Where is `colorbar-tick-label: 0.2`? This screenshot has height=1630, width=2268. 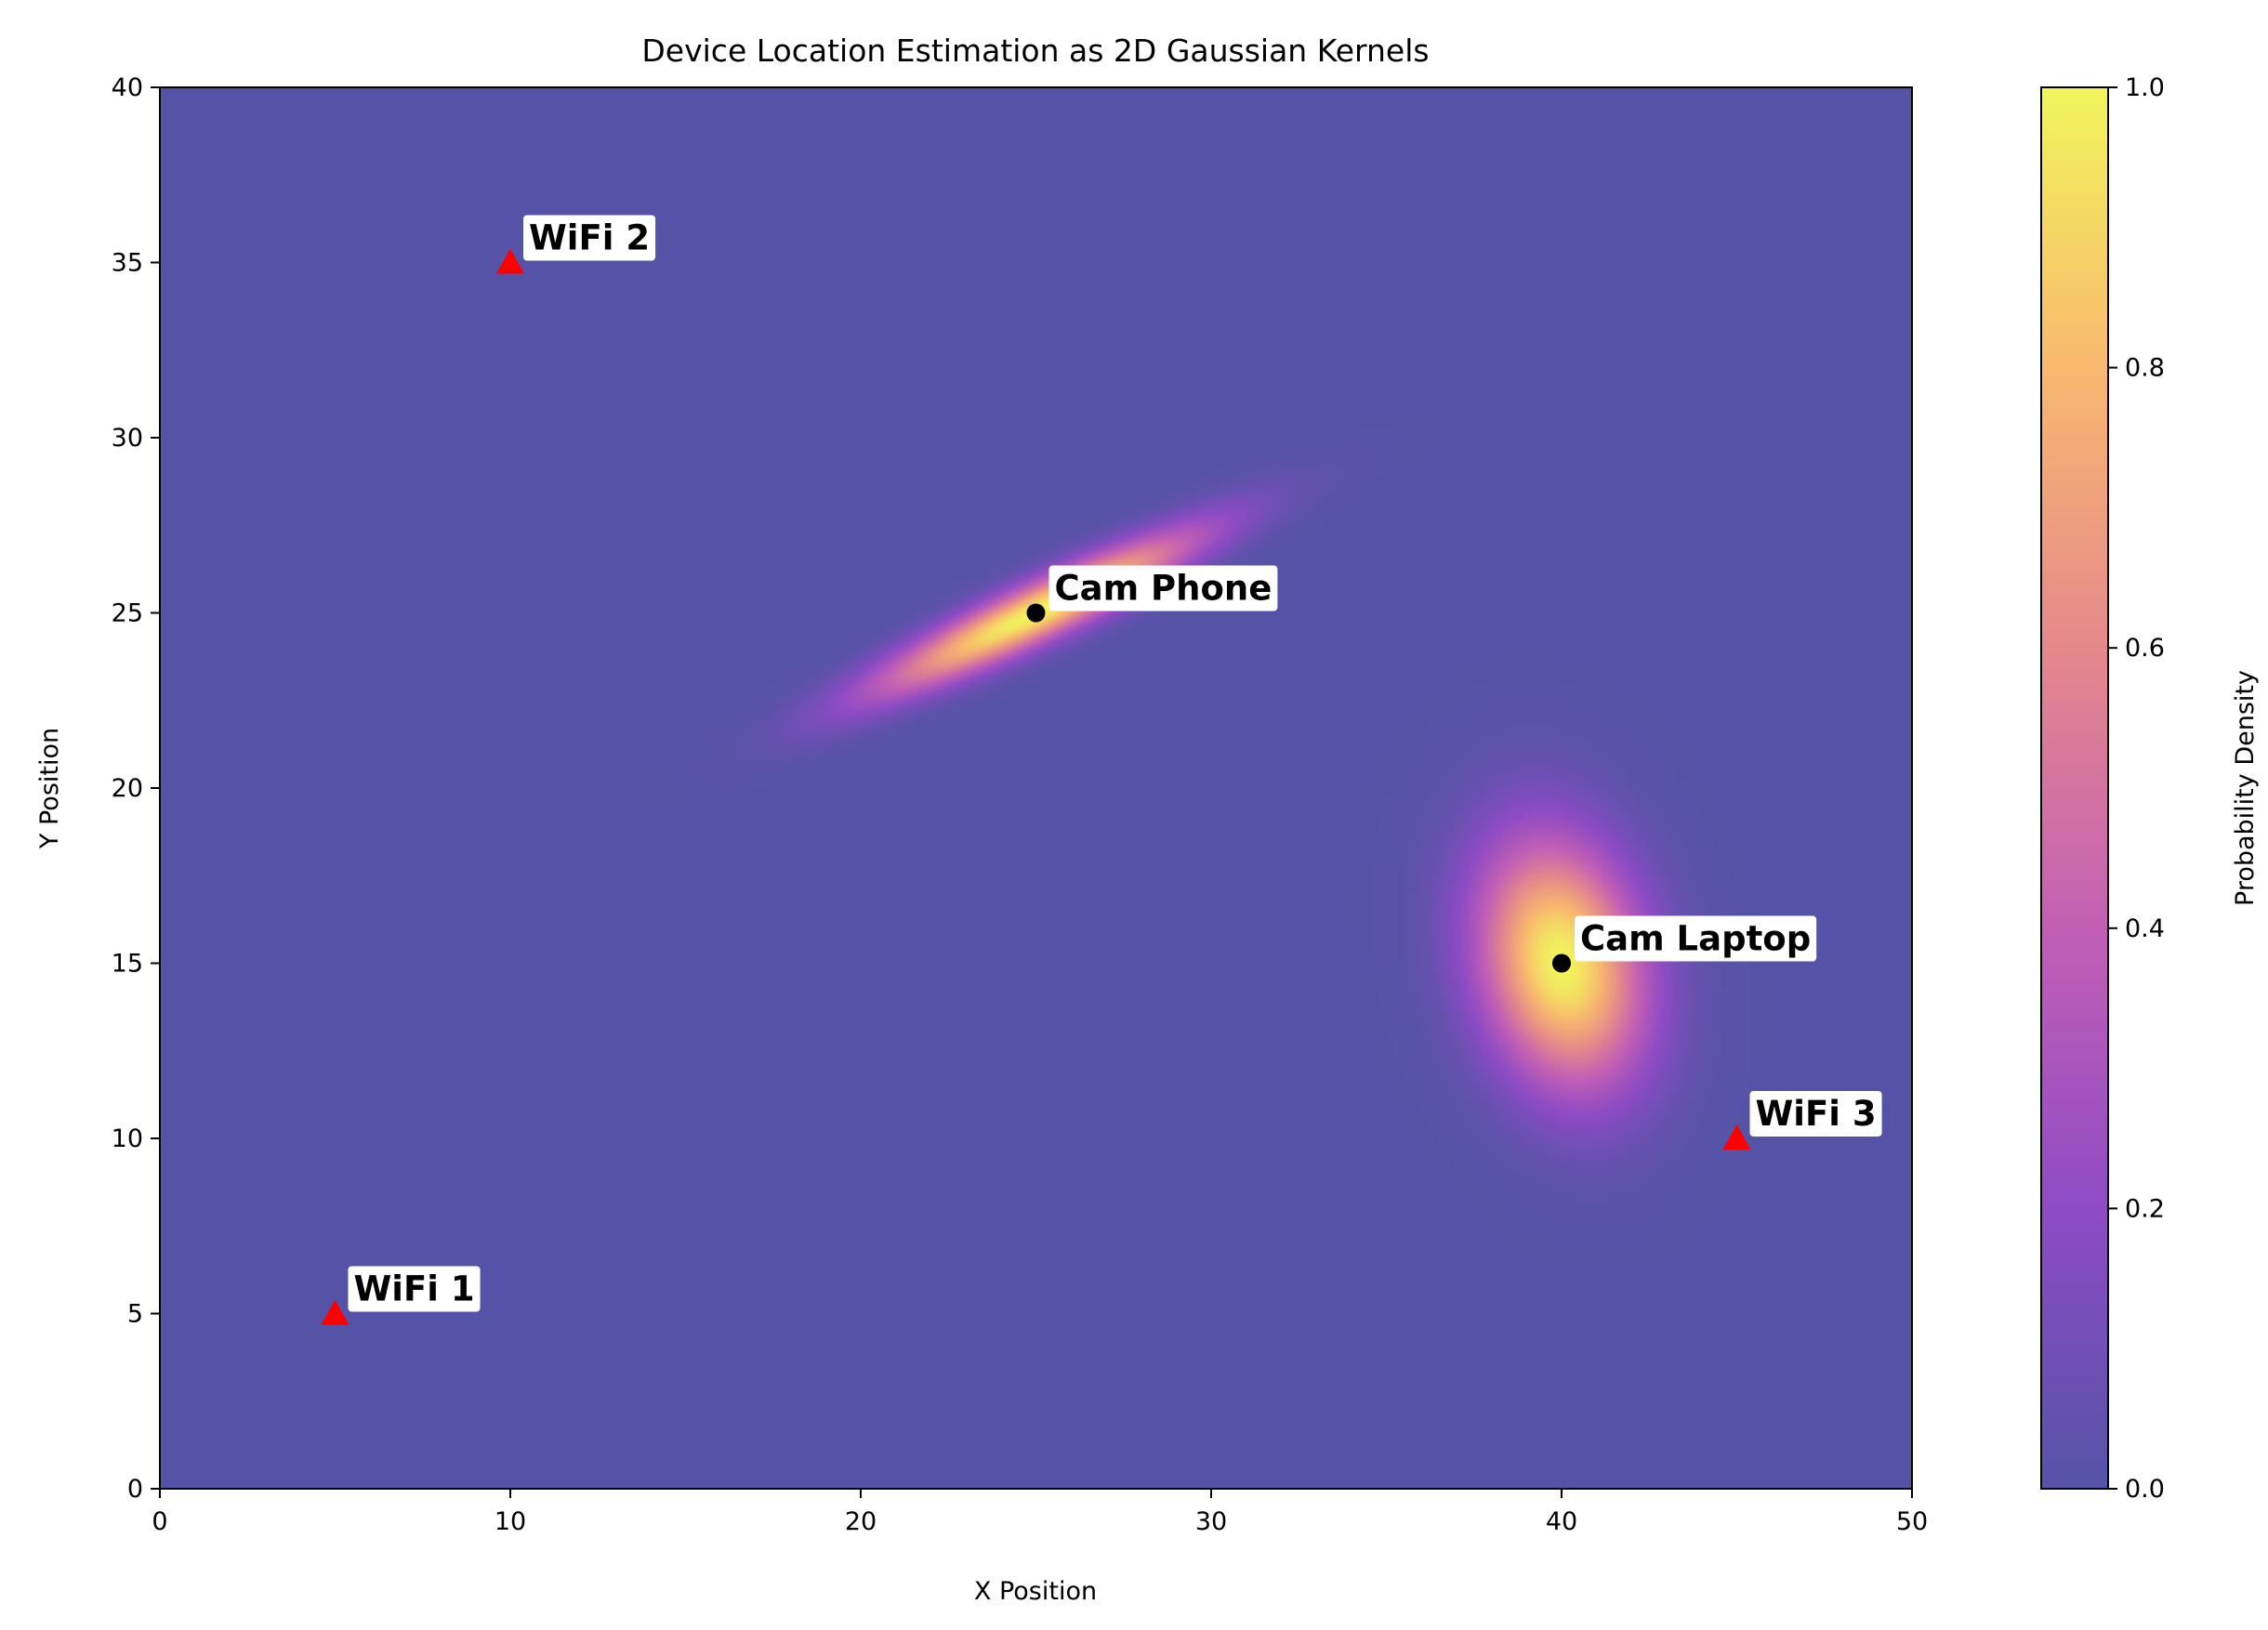 colorbar-tick-label: 0.2 is located at coordinates (2145, 1208).